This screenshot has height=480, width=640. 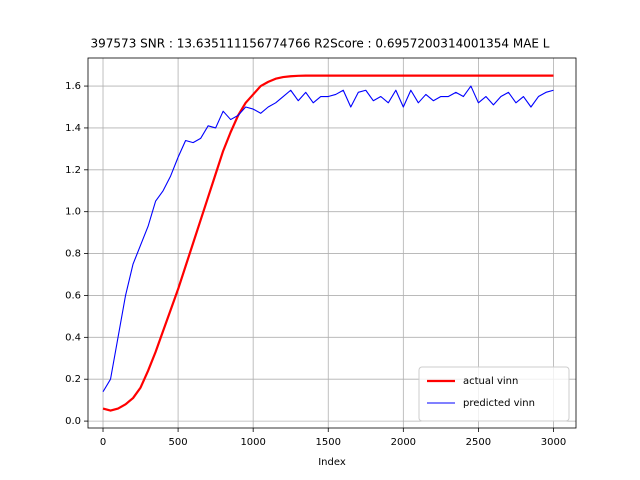 I want to click on x-axis-label: Index, so click(x=332, y=462).